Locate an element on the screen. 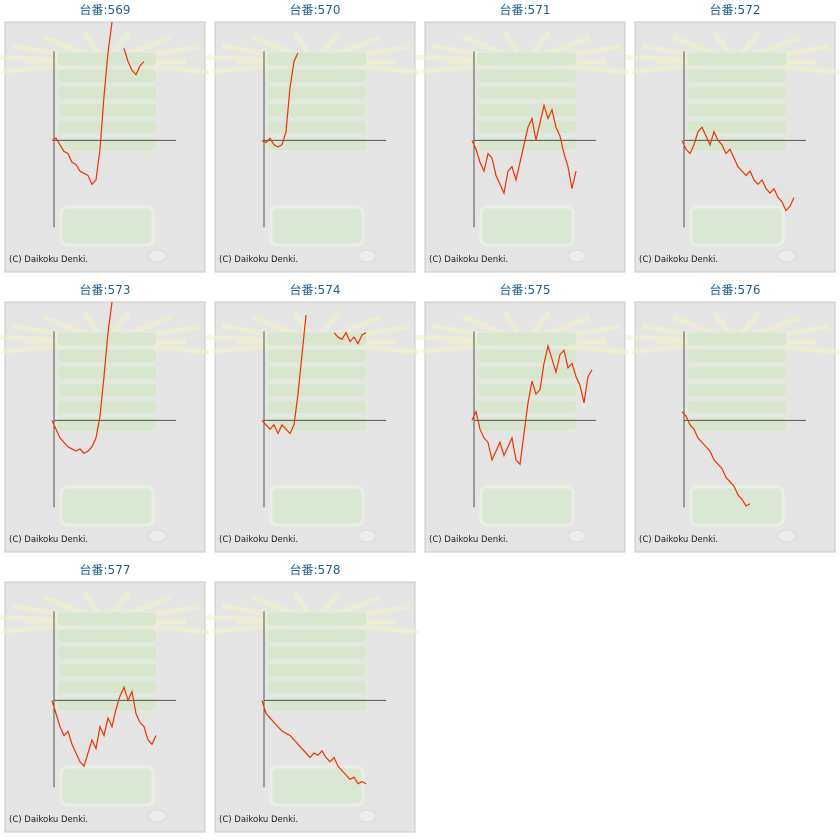  panel-title: 台番:572 is located at coordinates (735, 9).